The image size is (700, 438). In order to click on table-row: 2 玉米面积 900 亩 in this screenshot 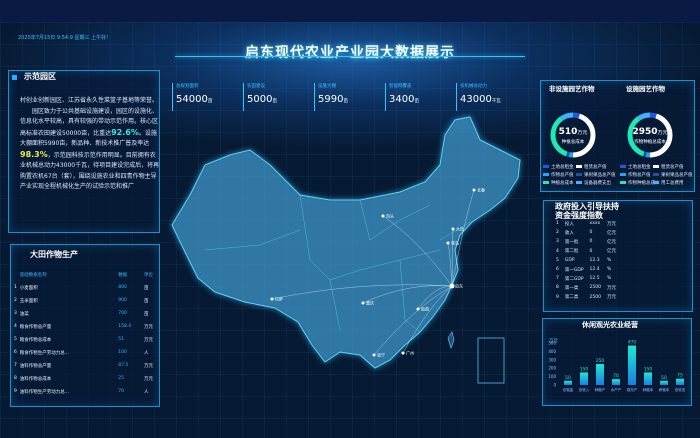, I will do `click(88, 300)`.